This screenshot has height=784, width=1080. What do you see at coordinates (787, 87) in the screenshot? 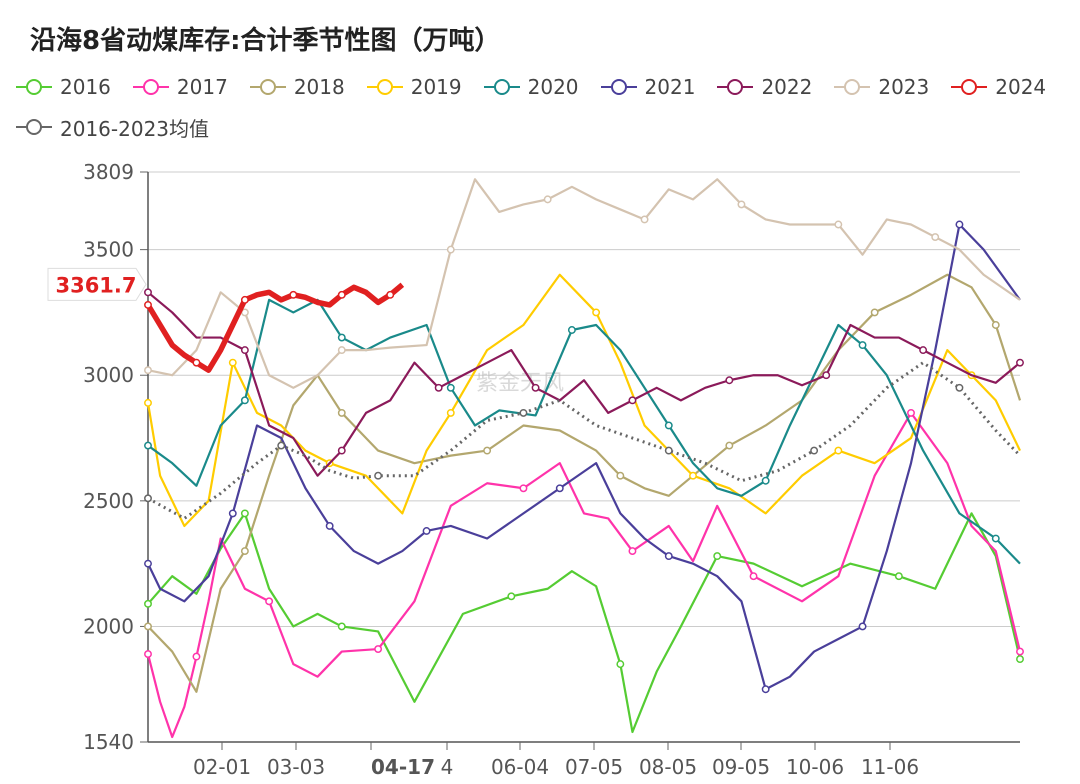
I see `legend-label: 2022` at bounding box center [787, 87].